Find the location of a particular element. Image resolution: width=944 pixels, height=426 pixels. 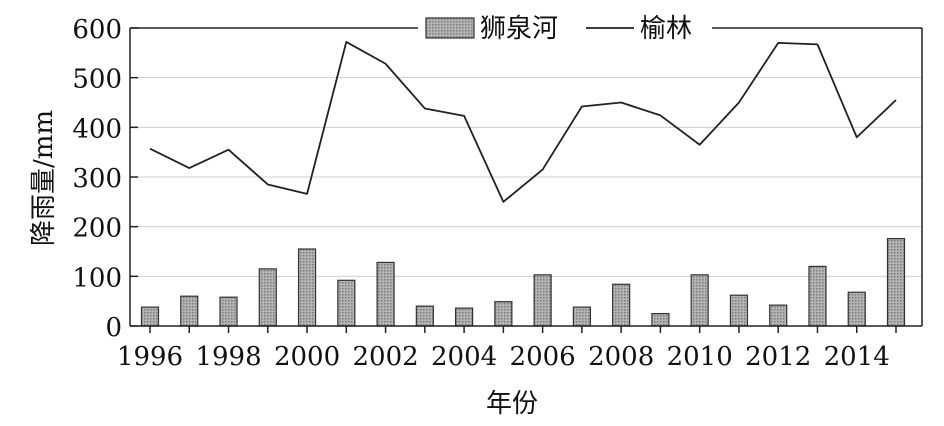

x-tick-label: 2002 is located at coordinates (385, 357).